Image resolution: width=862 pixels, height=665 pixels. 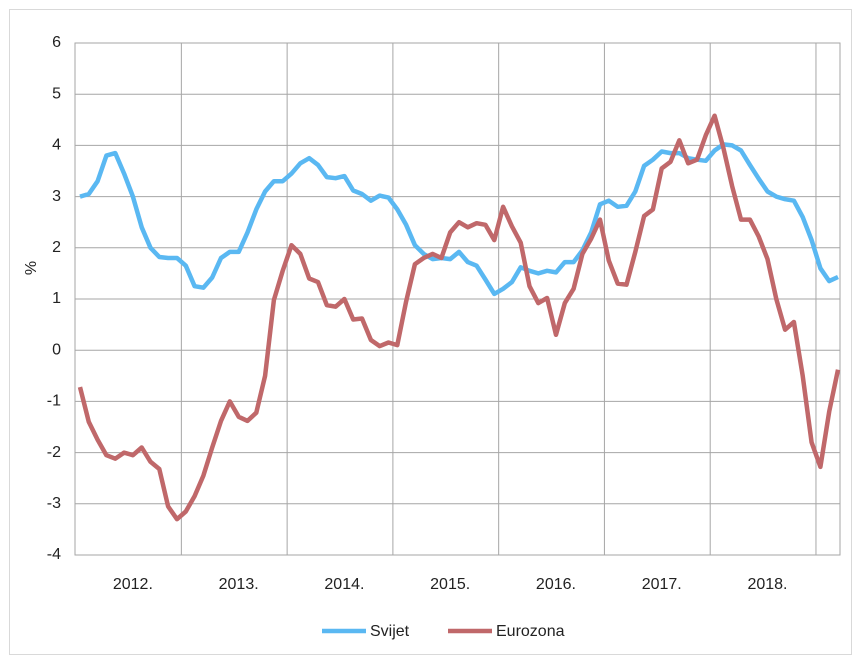 What do you see at coordinates (556, 584) in the screenshot?
I see `x-tick-label: 2016.` at bounding box center [556, 584].